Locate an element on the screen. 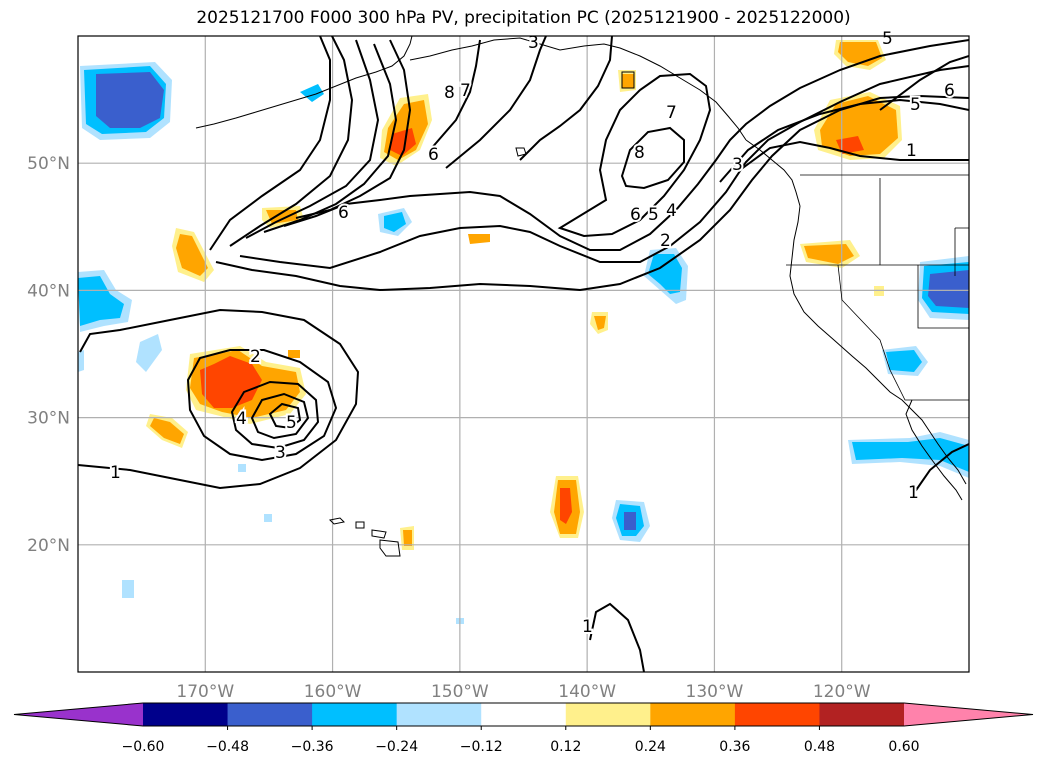 The height and width of the screenshot is (765, 1047). colorbar-outline is located at coordinates (523, 714).